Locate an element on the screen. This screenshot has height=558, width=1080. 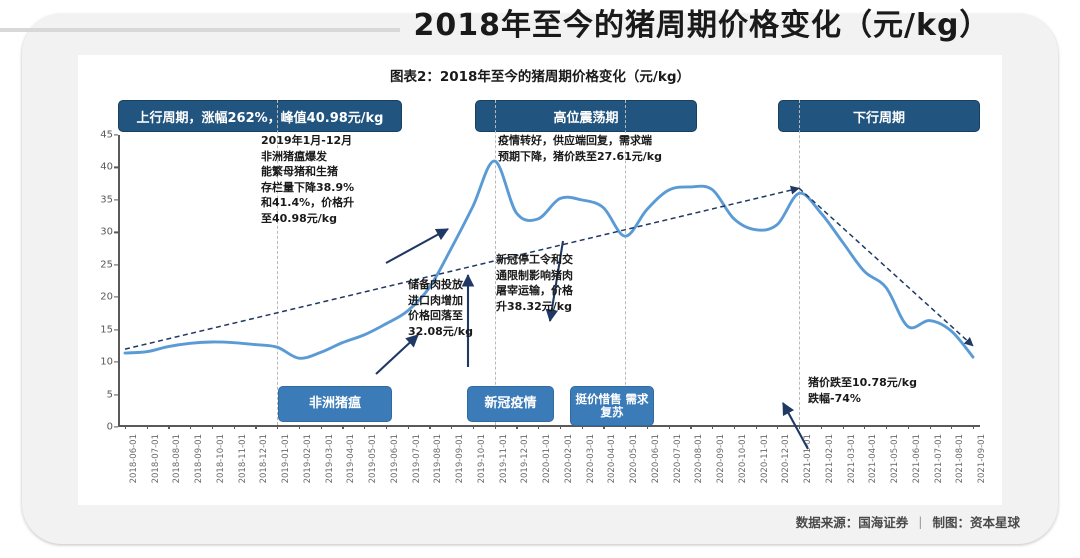
x-tick-label: 2021-06-01 is located at coordinates (916, 459).